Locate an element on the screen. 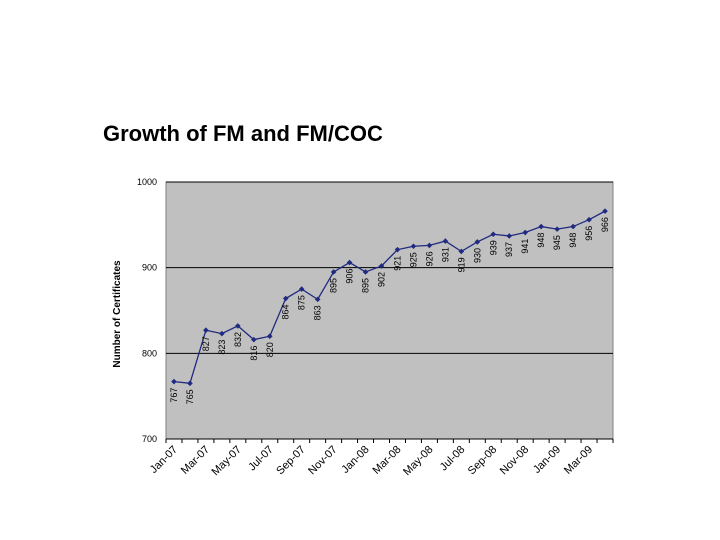 This screenshot has height=540, width=720. data-label: 864 is located at coordinates (286, 312).